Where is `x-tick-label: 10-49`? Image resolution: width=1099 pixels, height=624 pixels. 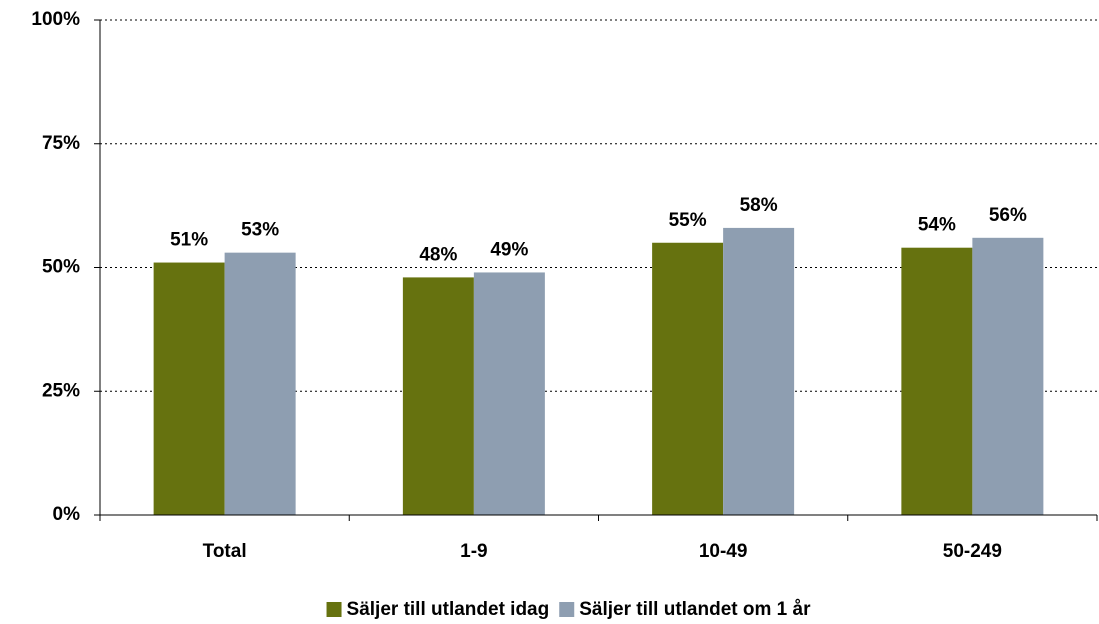 x-tick-label: 10-49 is located at coordinates (723, 551).